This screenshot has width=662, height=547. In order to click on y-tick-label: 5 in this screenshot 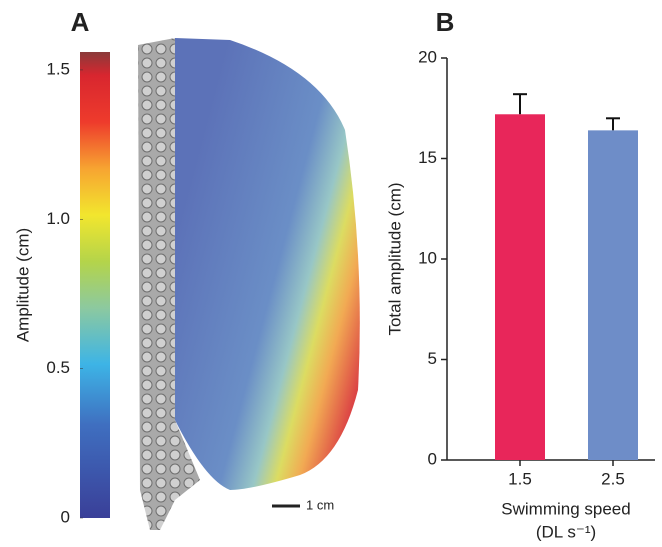, I will do `click(432, 358)`.